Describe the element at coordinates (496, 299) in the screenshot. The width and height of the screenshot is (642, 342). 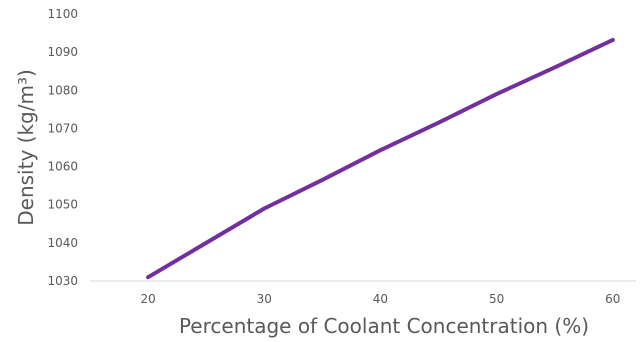
I see `x-tick-label: 50` at that location.